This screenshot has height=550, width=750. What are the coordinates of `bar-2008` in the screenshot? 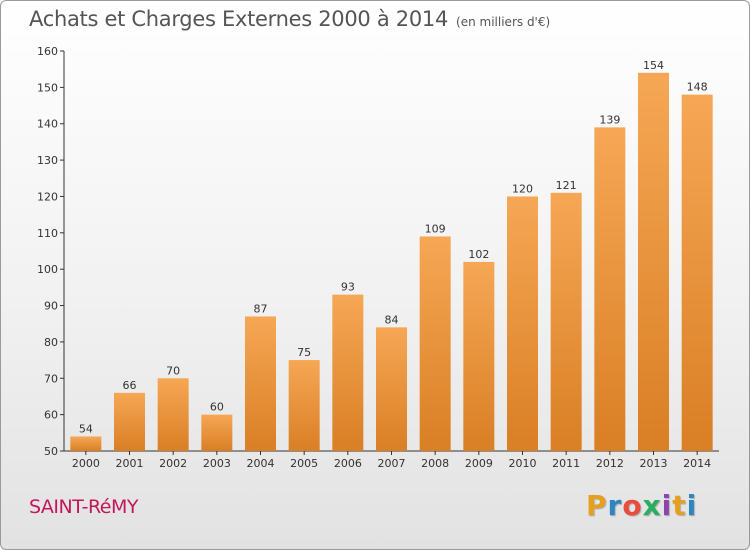 It's located at (435, 343).